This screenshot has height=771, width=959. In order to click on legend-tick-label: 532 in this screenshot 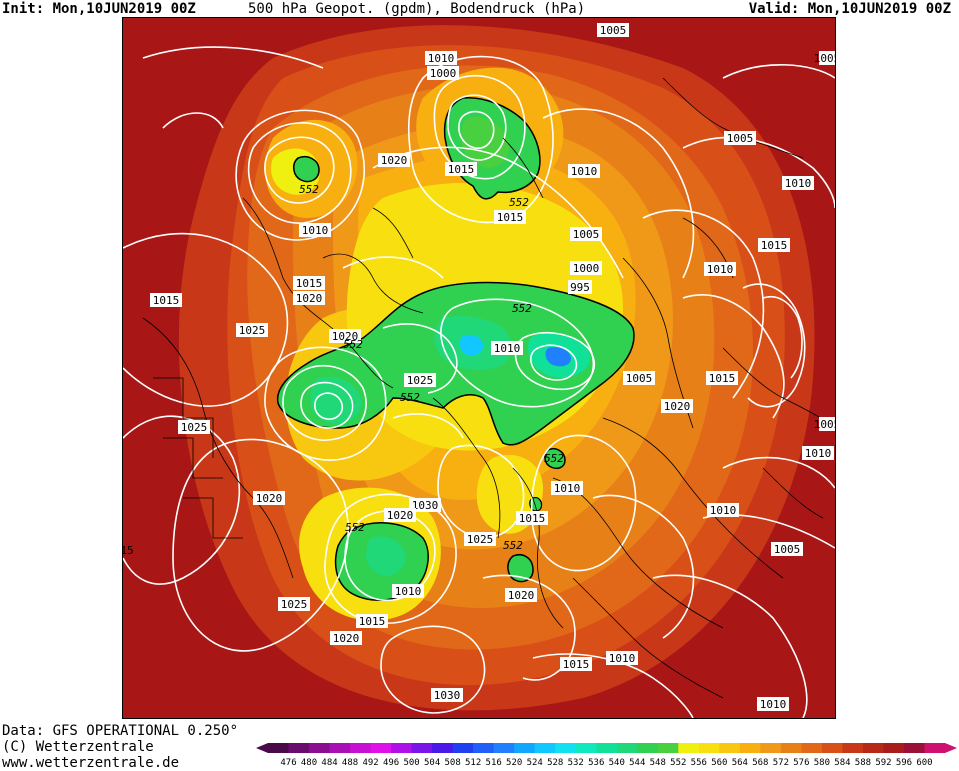, I will do `click(576, 762)`.